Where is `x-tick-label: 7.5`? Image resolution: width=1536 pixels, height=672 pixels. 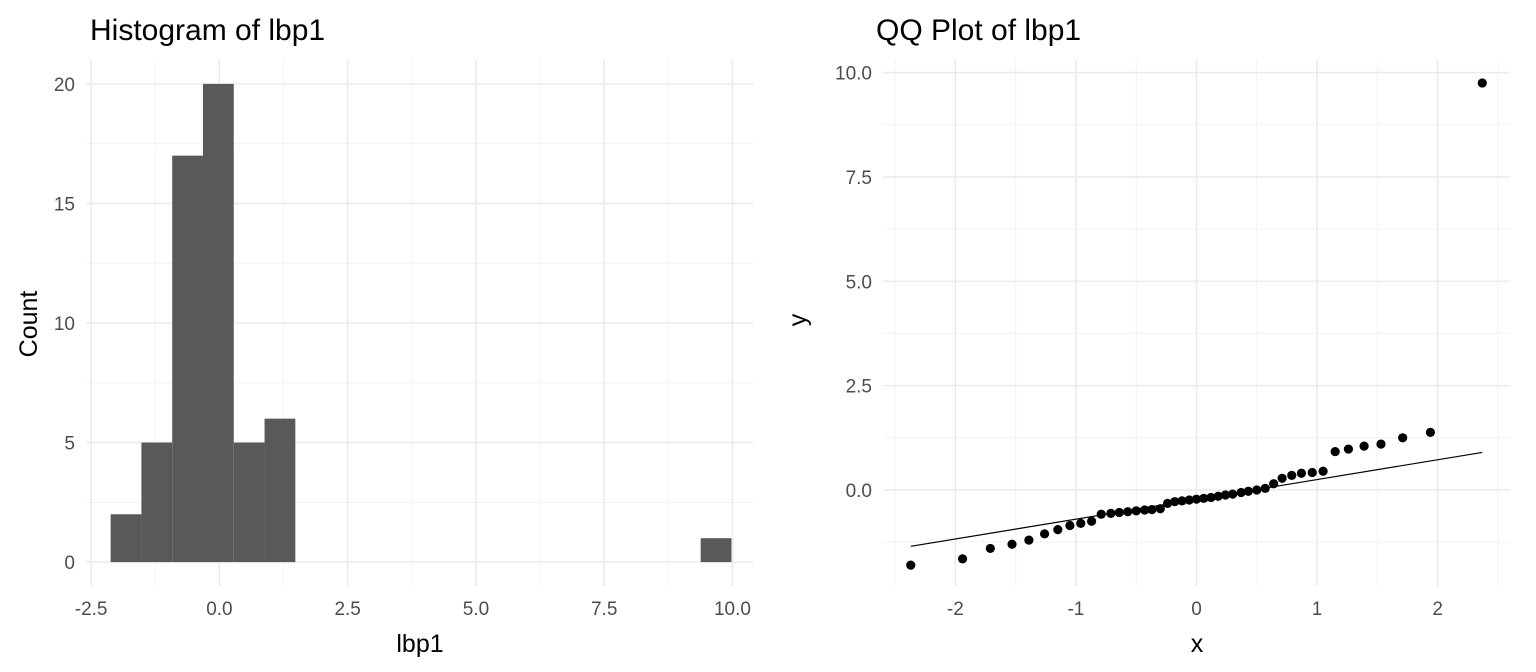
x-tick-label: 7.5 is located at coordinates (604, 609).